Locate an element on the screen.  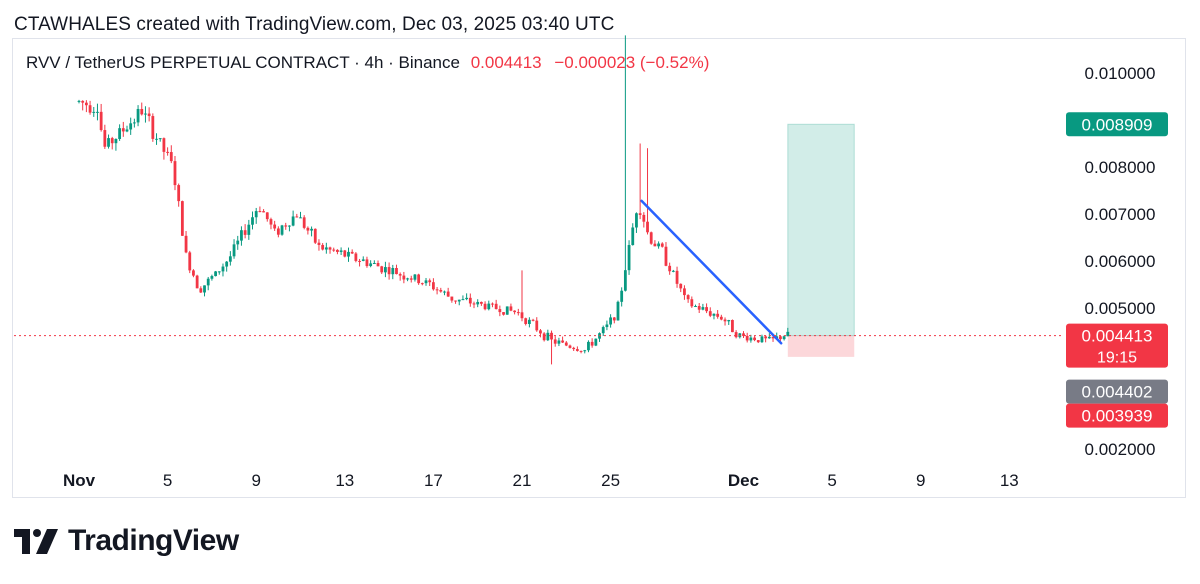
x-tick-label: Nov is located at coordinates (79, 480).